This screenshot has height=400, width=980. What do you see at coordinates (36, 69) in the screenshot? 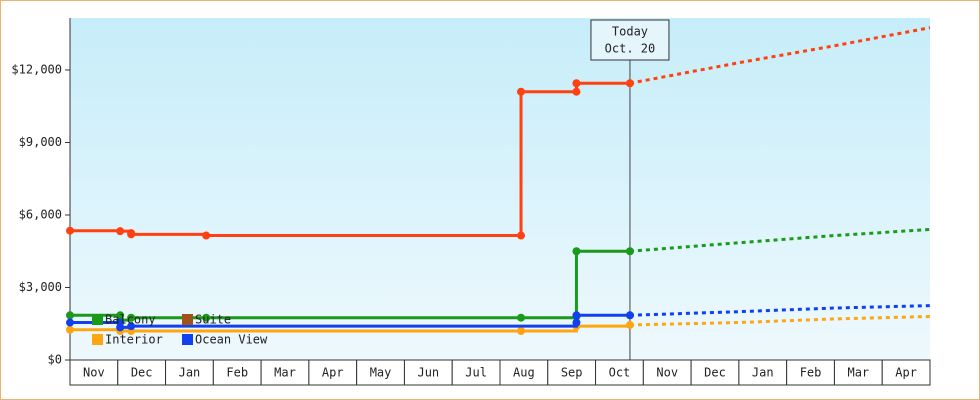
I see `y-tick-label: $12,000` at bounding box center [36, 69].